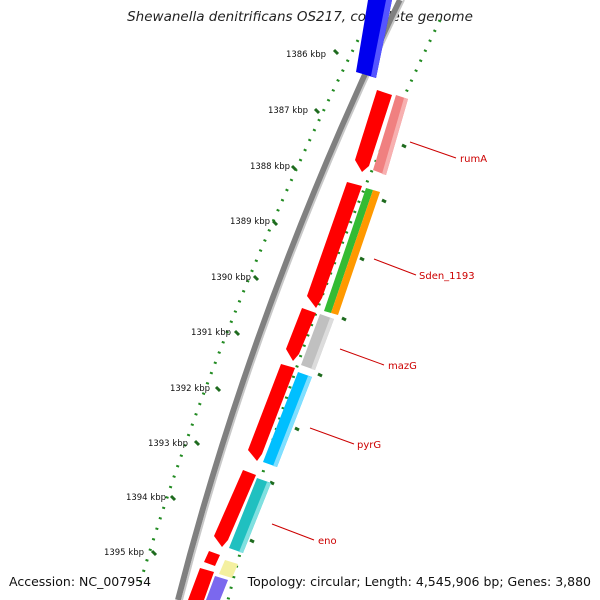  I want to click on gene-purple, so click(217, 588).